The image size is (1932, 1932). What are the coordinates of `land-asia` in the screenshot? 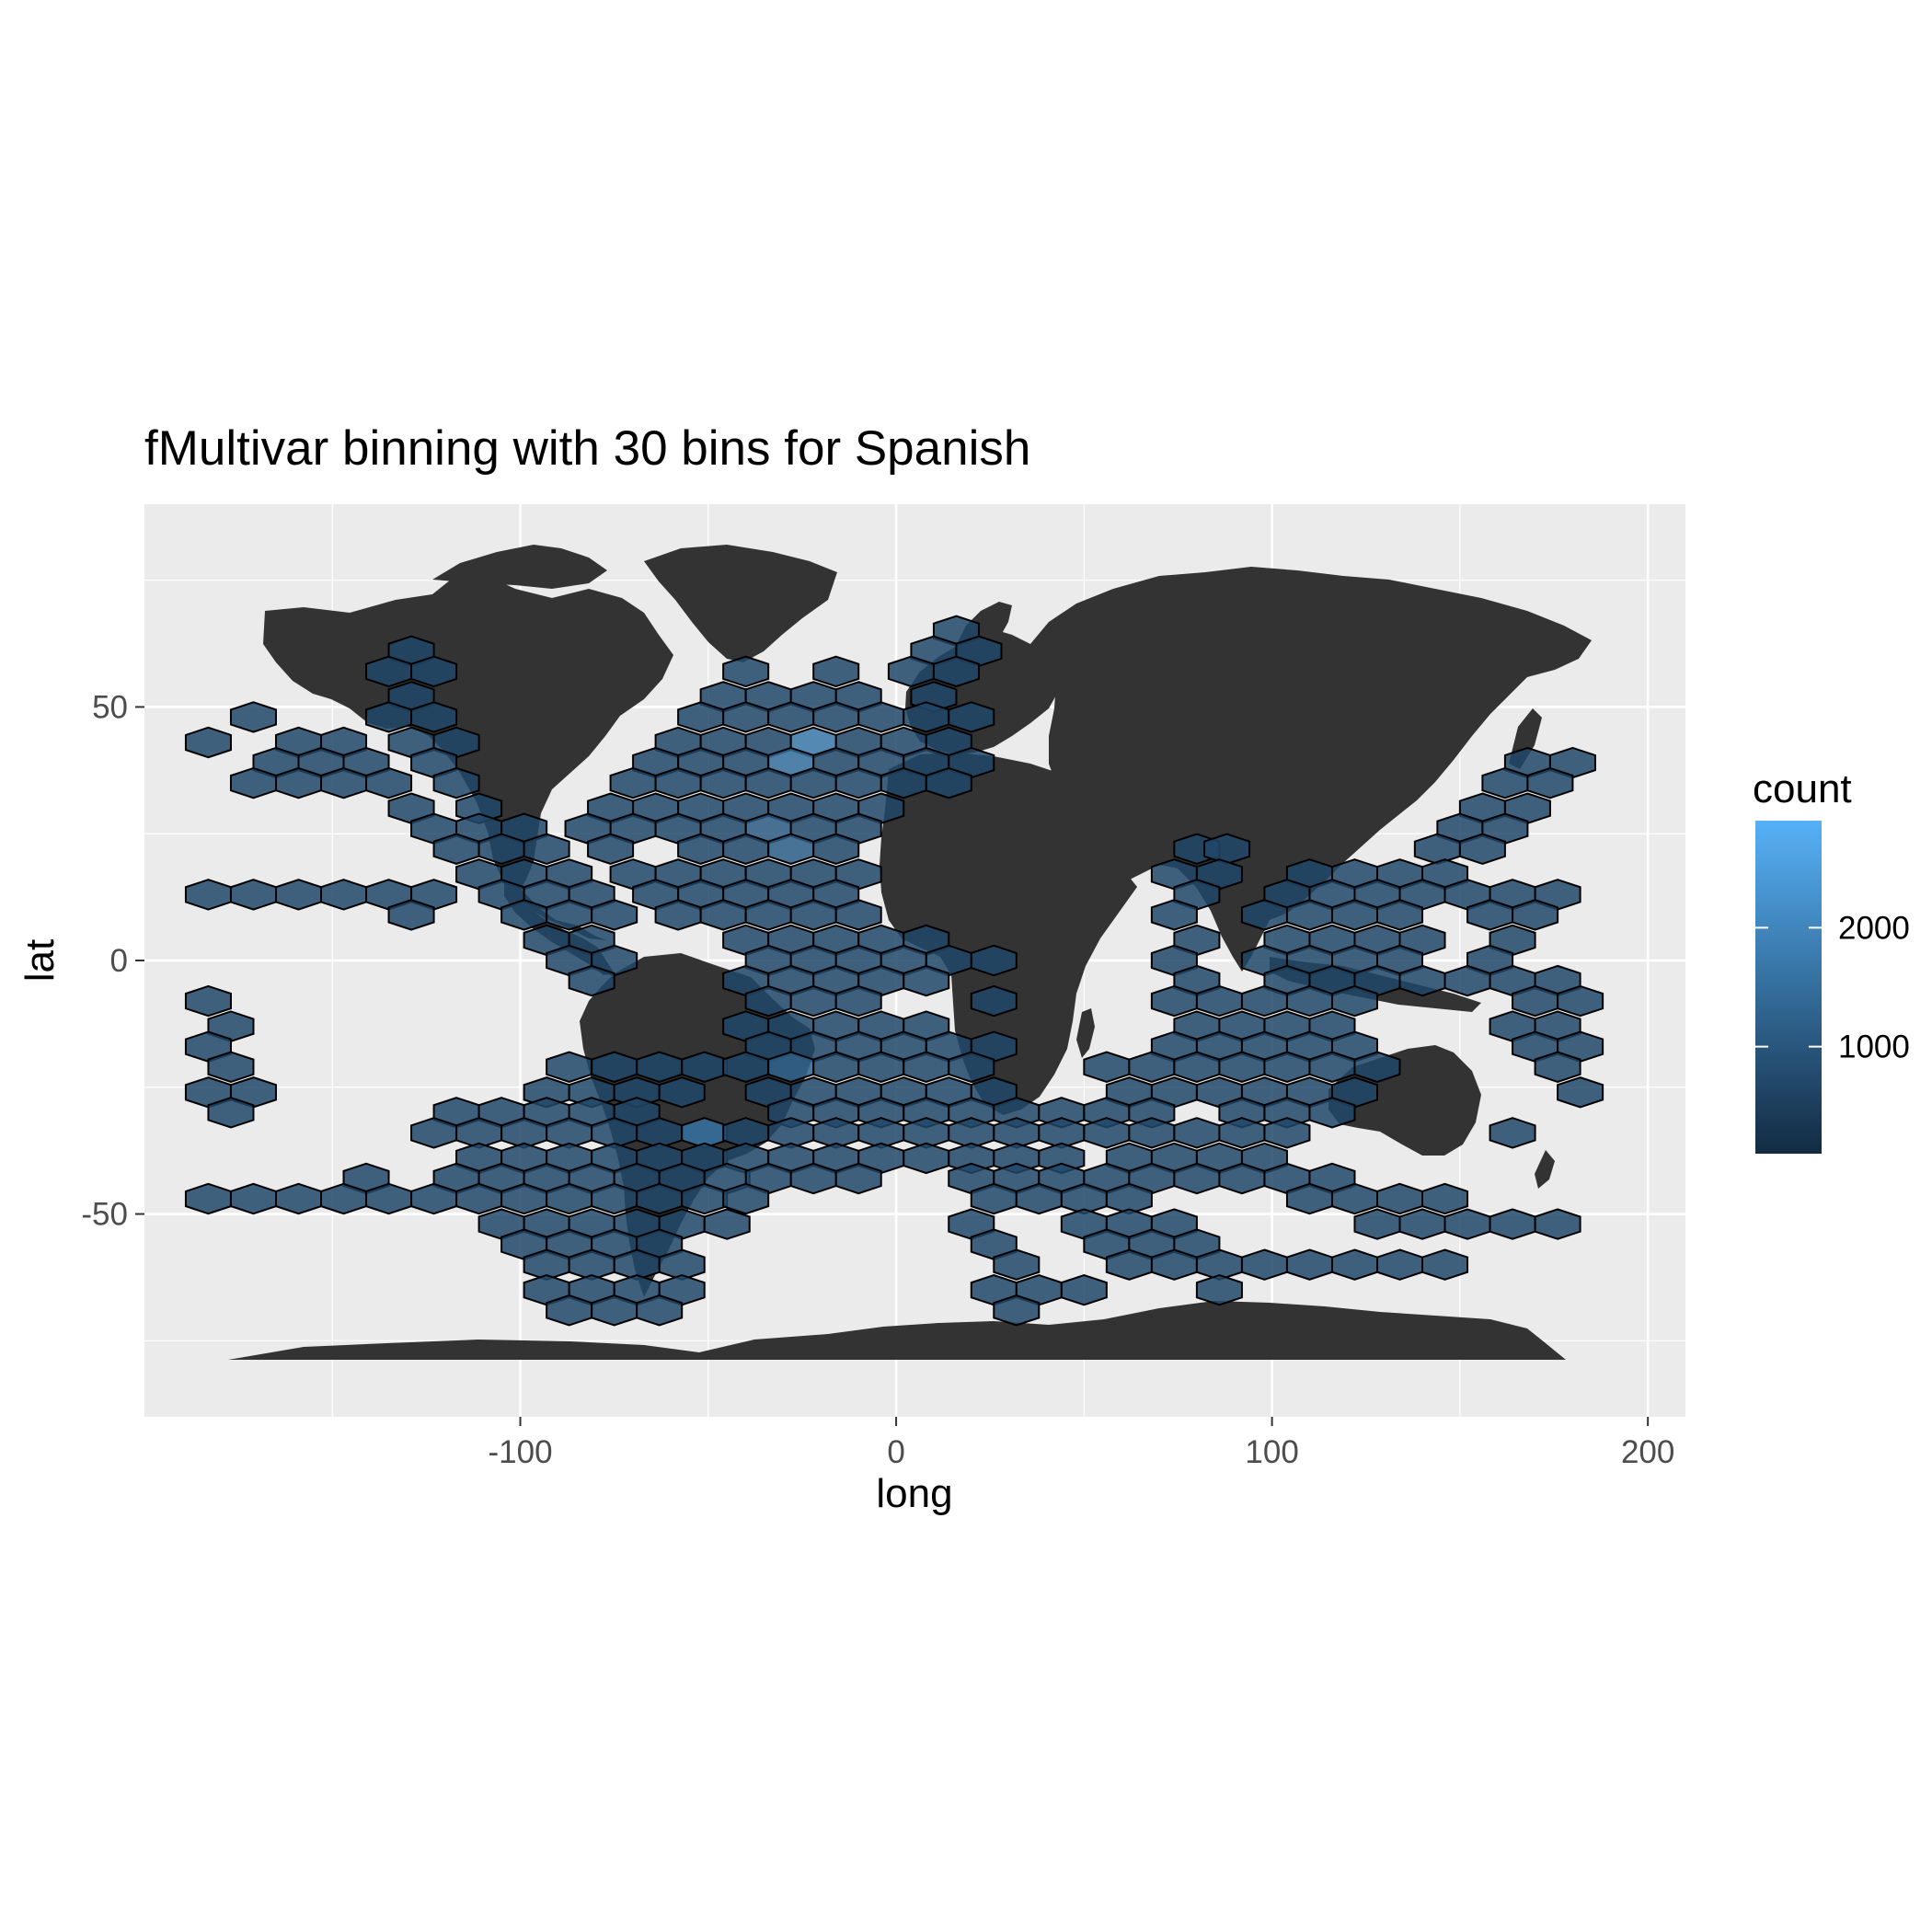 It's located at (1311, 769).